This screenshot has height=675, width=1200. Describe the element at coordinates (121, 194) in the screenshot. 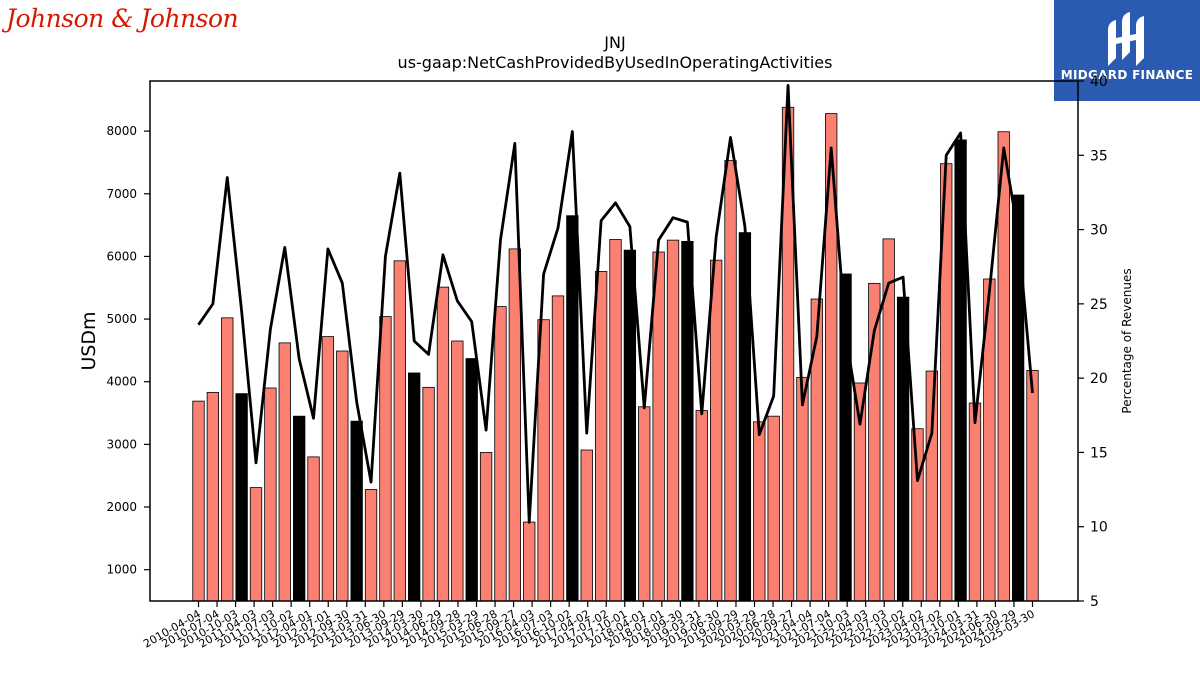

I see `y-tick-label: 7000` at that location.